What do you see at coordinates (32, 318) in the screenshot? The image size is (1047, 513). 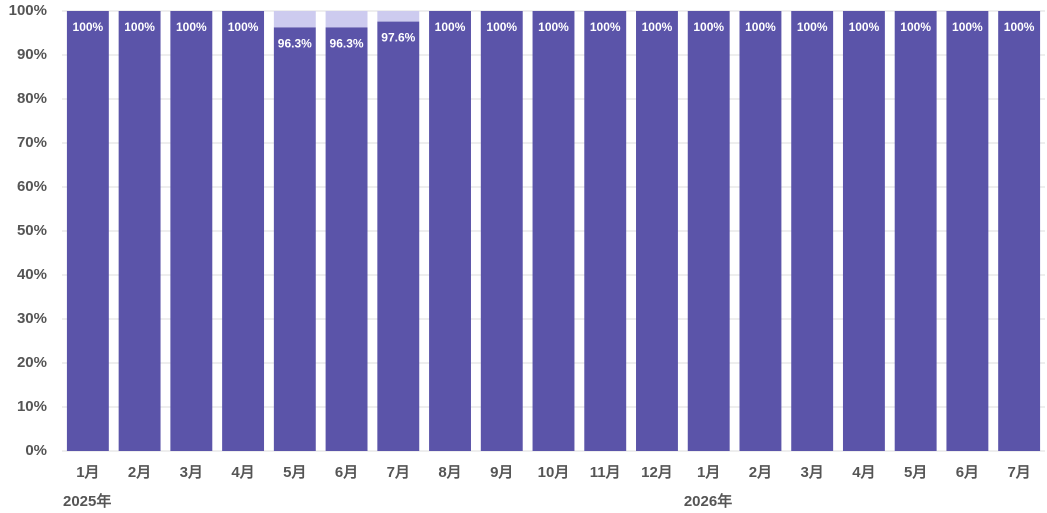 I see `y-tick-label: 30%` at bounding box center [32, 318].